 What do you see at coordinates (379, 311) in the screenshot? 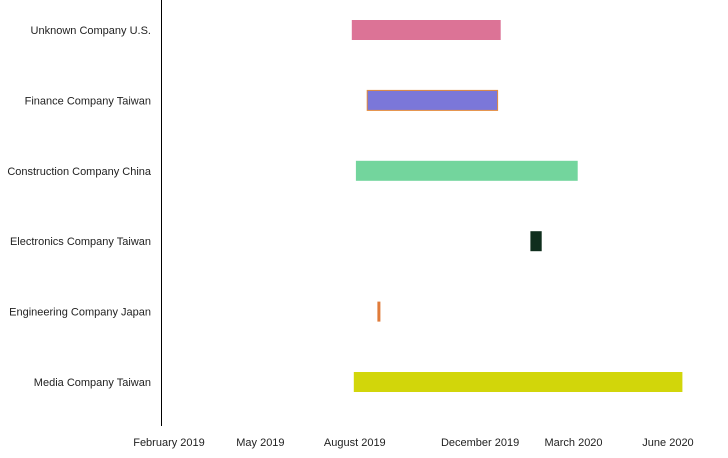
I see `bar-engineering-company-japan` at bounding box center [379, 311].